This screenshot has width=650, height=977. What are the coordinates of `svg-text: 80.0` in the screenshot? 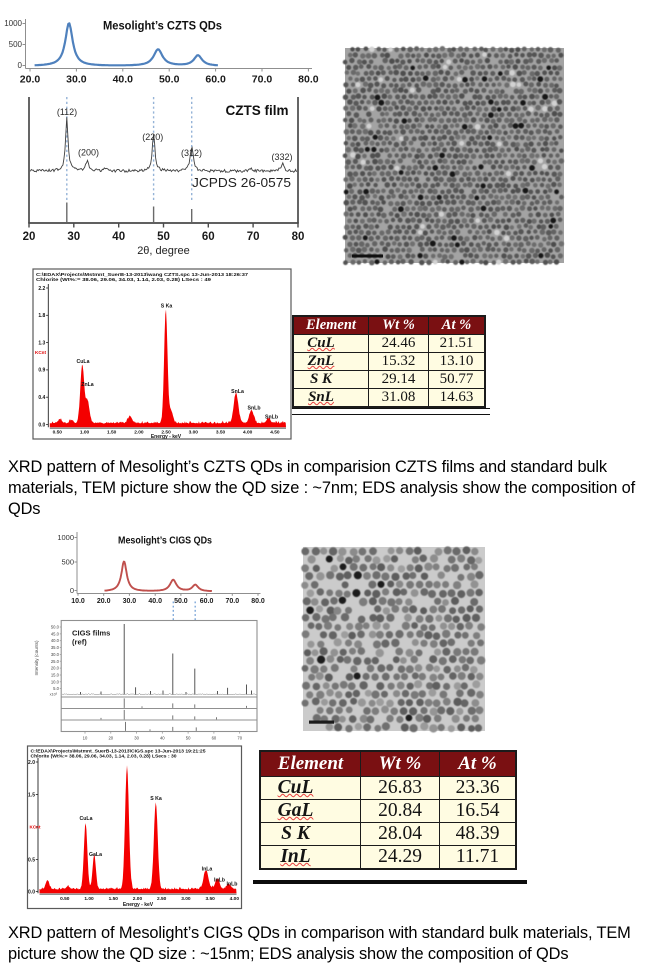 It's located at (258, 601).